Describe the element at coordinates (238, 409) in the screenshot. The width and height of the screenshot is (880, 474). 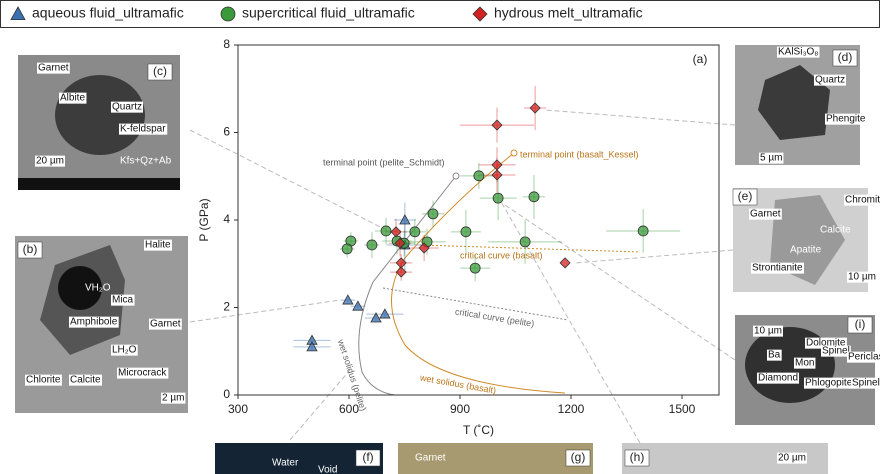
I see `x-tick-label: 300` at that location.